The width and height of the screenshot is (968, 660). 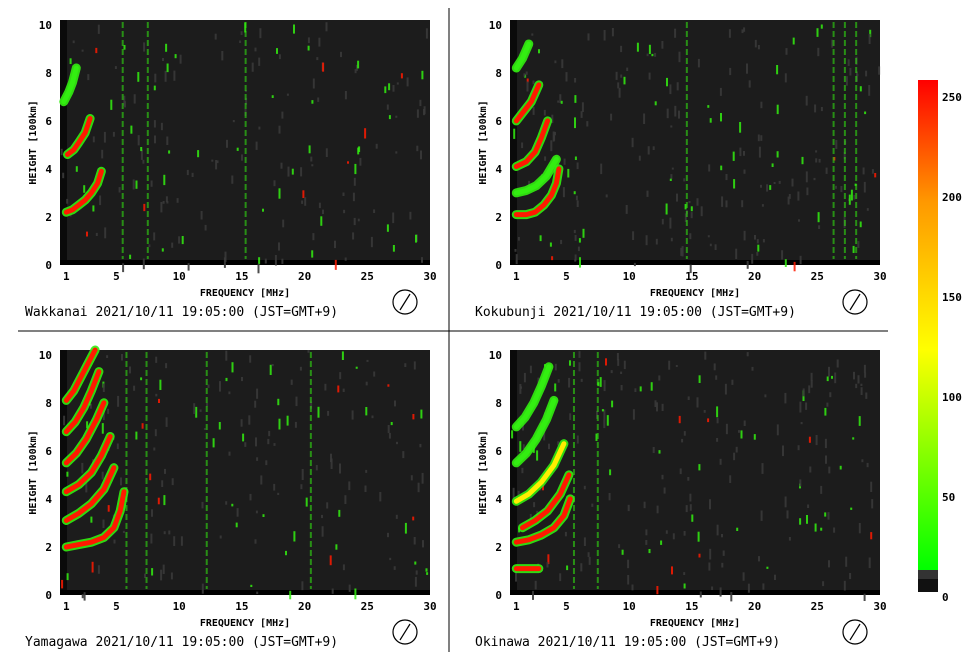 What do you see at coordinates (498, 169) in the screenshot?
I see `y-tick-label: 4` at bounding box center [498, 169].